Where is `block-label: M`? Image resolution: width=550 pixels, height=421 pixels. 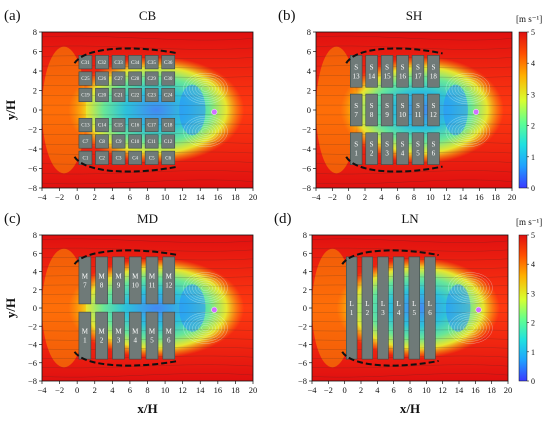 block-label: M is located at coordinates (135, 332).